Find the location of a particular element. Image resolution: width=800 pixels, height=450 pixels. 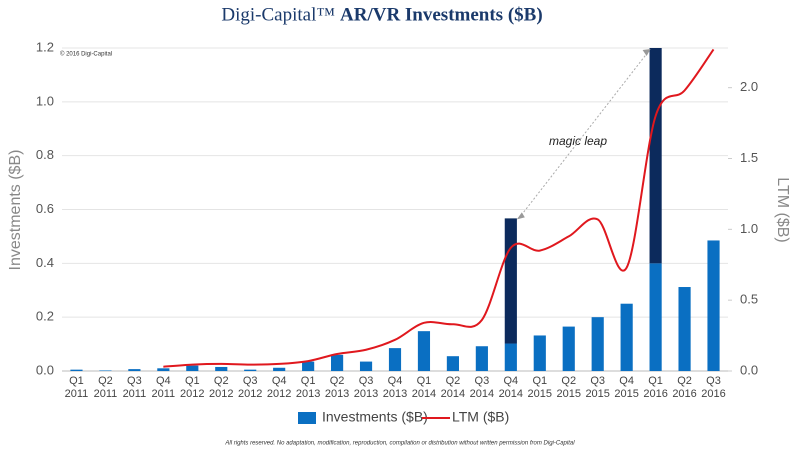

x-tick-label: Q4 2015 is located at coordinates (626, 387).